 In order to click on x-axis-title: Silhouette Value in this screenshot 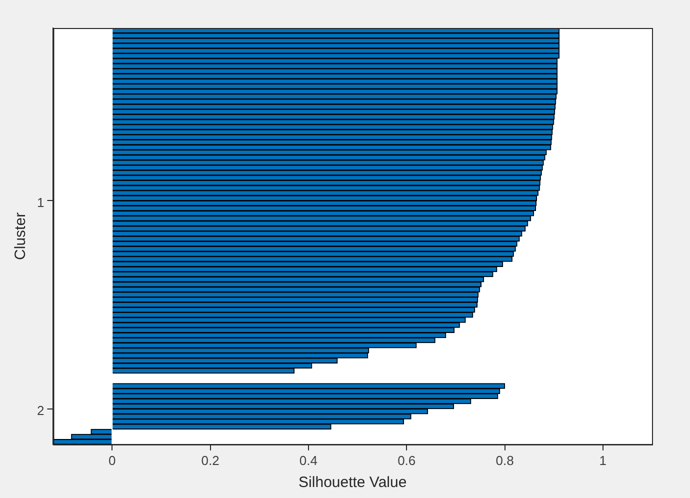, I will do `click(352, 483)`.